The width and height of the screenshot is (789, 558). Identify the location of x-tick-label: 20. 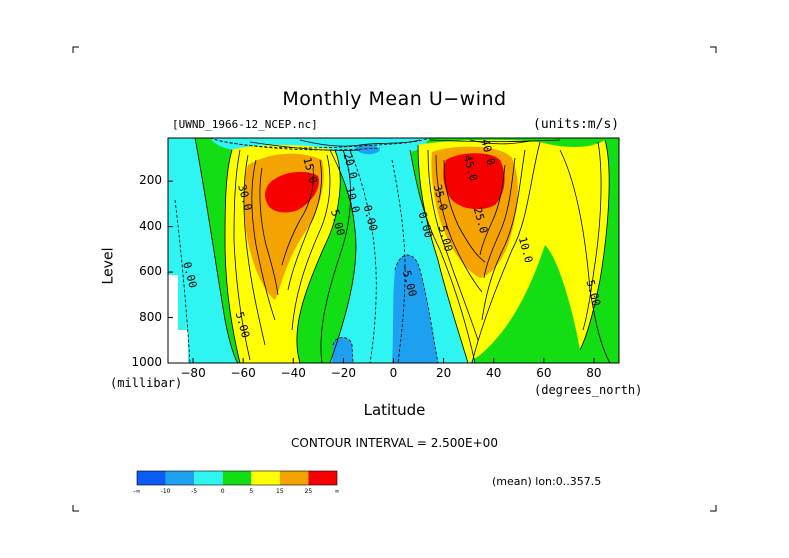
(443, 373).